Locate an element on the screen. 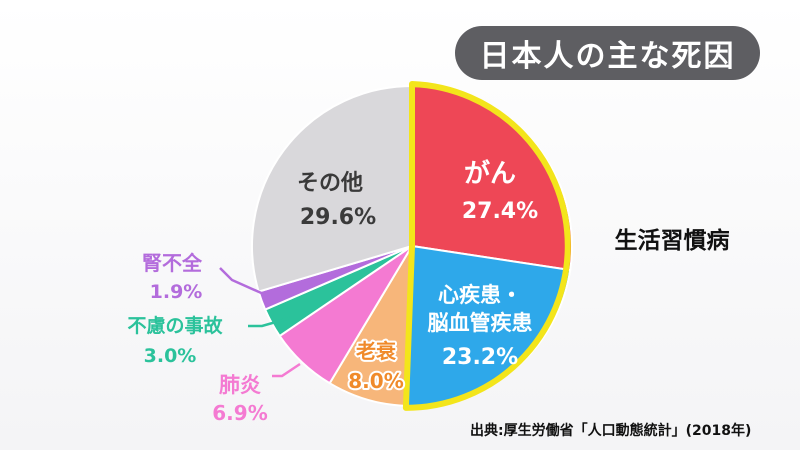 This screenshot has height=450, width=800. label-cancer: がん is located at coordinates (490, 173).